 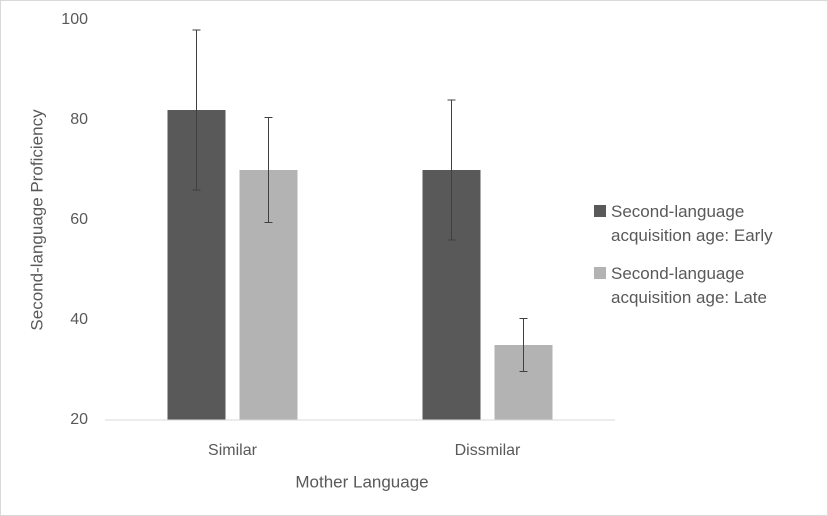 I want to click on y-tick-label: 40, so click(x=79, y=319).